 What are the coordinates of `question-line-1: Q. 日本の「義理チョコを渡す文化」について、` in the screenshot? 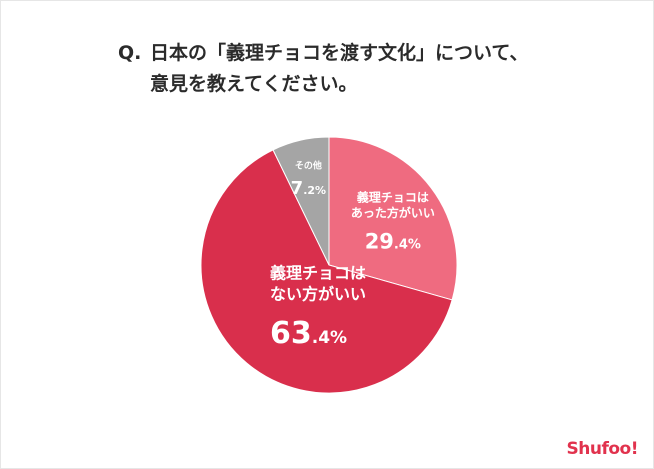 It's located at (323, 53).